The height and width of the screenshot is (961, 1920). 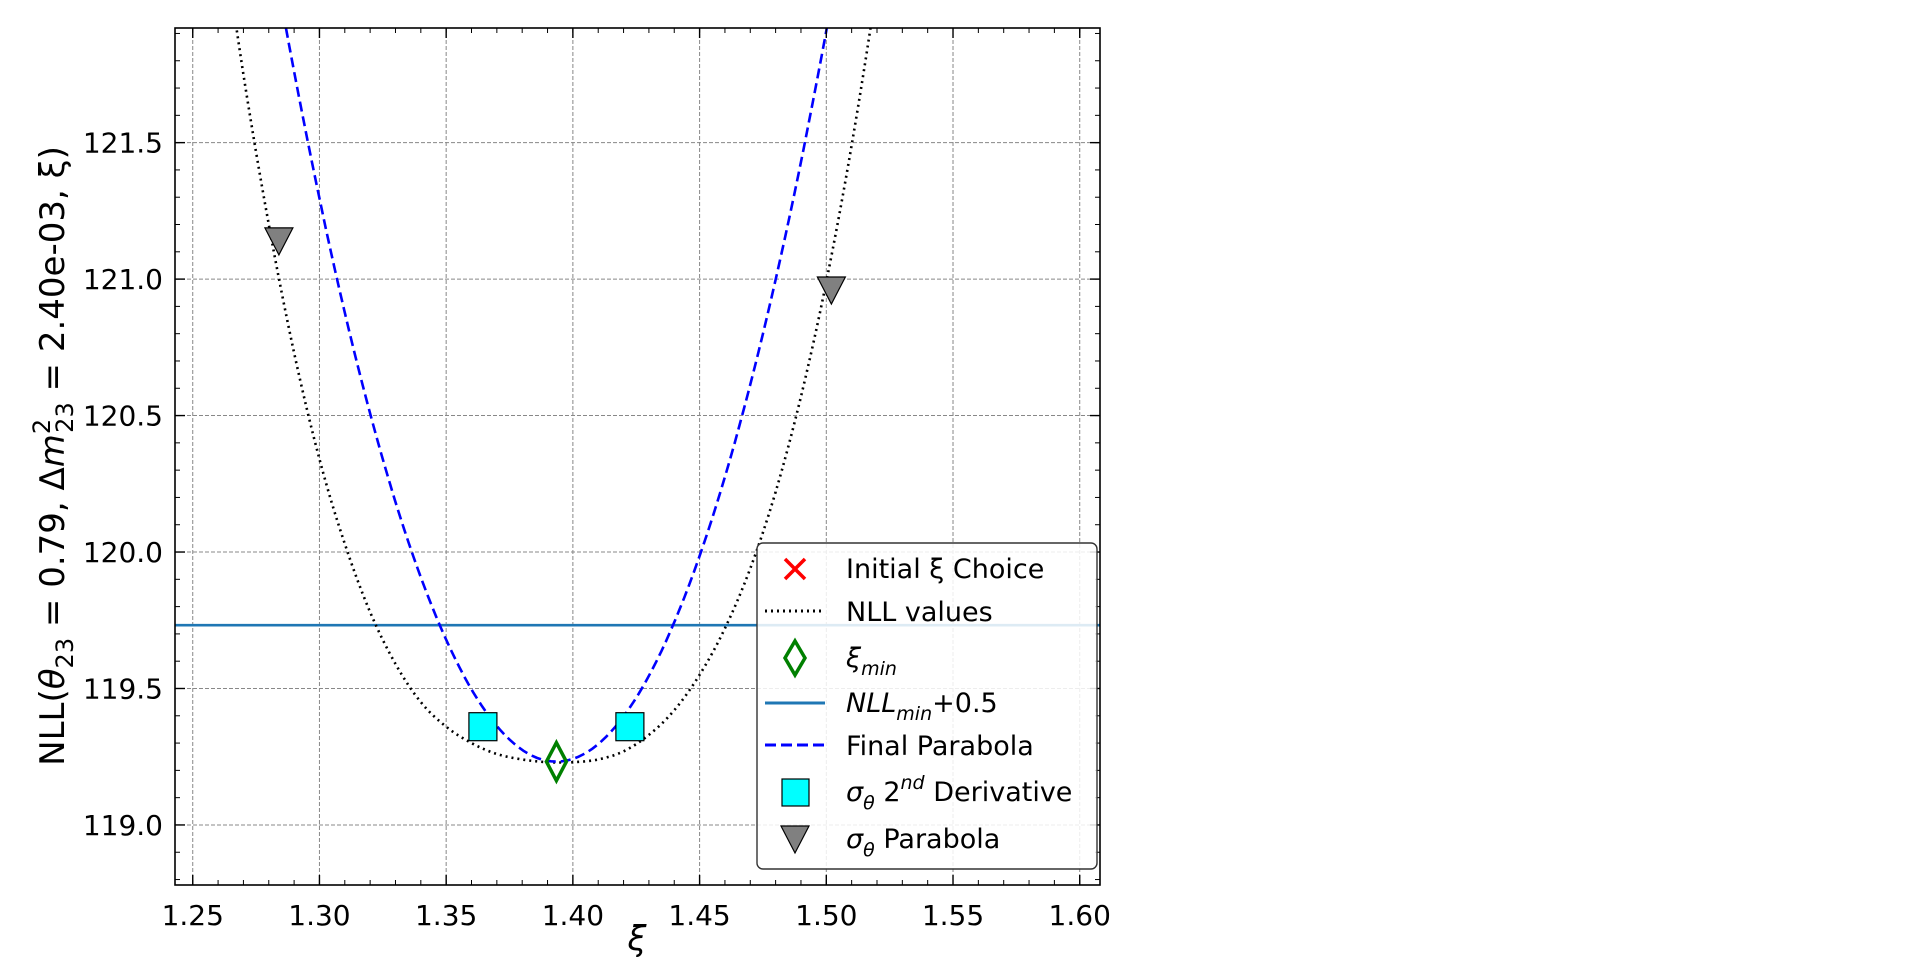 I want to click on legend-sd-mid: 2, so click(x=888, y=792).